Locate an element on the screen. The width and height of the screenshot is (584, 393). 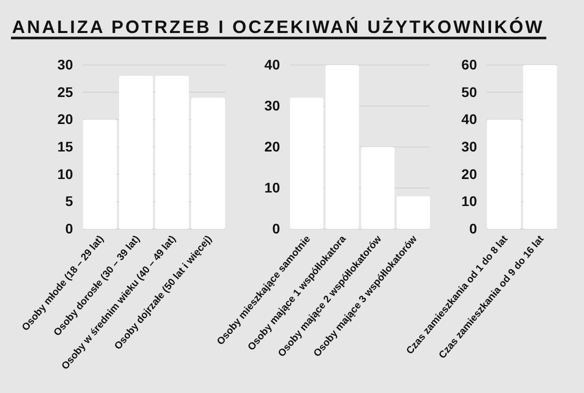
y-tick-label: 5 is located at coordinates (69, 201).